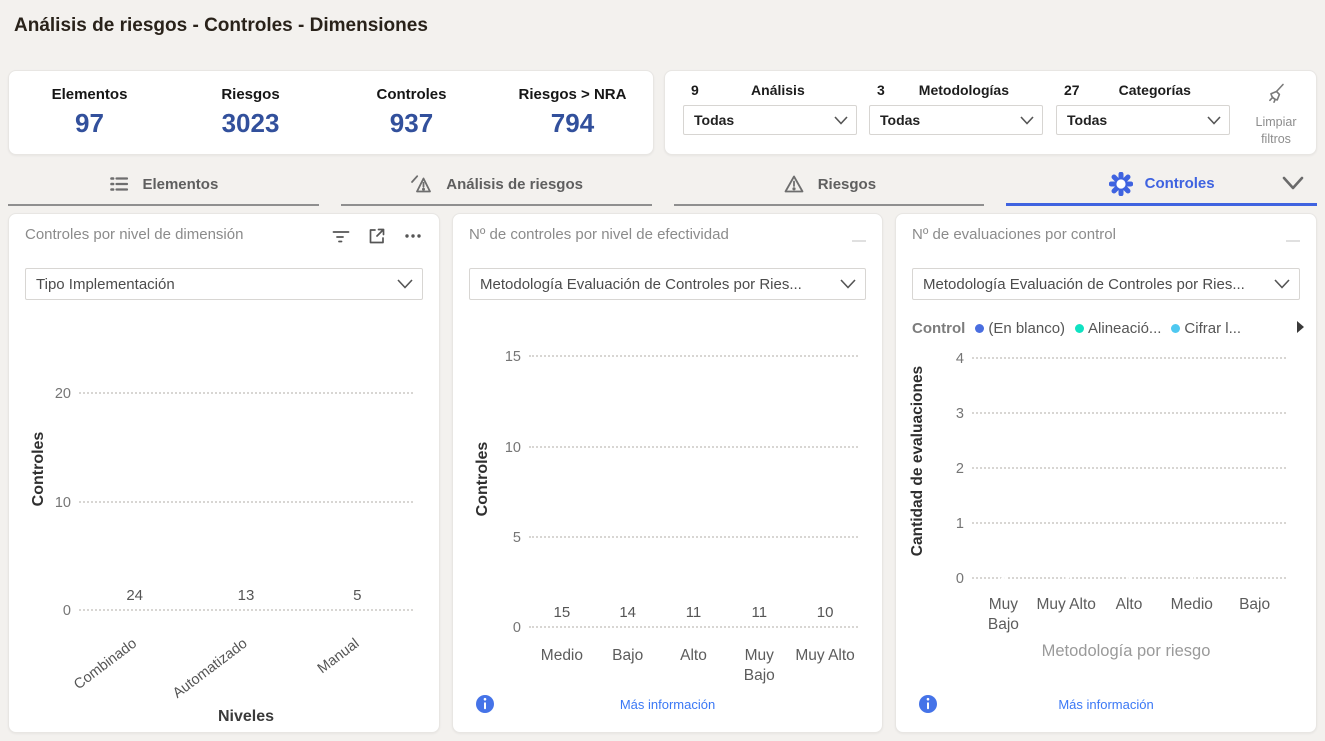  I want to click on x-label-slot: Muy Alto, so click(825, 662).